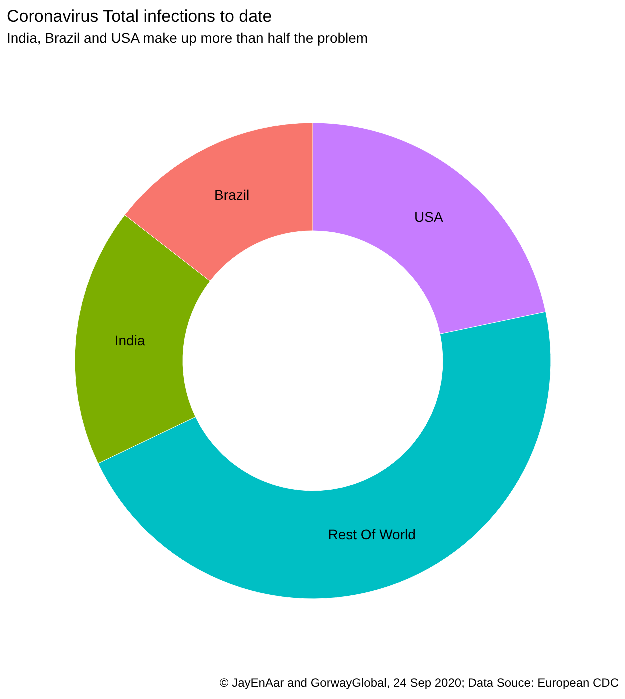 The height and width of the screenshot is (699, 625). What do you see at coordinates (187, 38) in the screenshot?
I see `chart-subtitle: India, Brazil and USA make up more than half the problem` at bounding box center [187, 38].